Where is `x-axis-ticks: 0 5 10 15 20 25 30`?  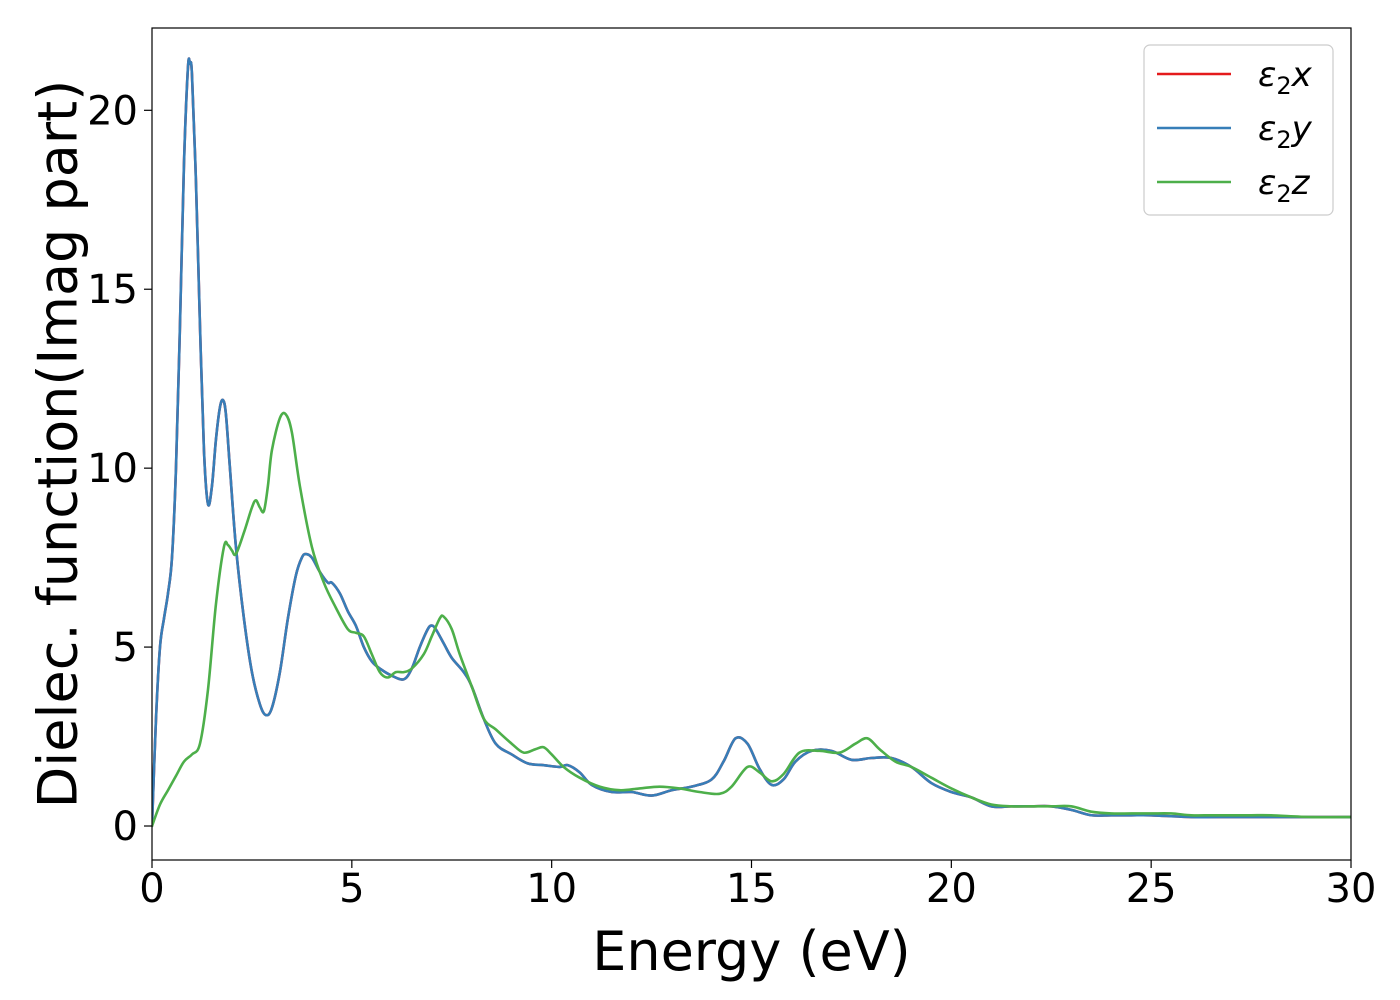 x-axis-ticks: 0 5 10 15 20 25 30 is located at coordinates (757, 886).